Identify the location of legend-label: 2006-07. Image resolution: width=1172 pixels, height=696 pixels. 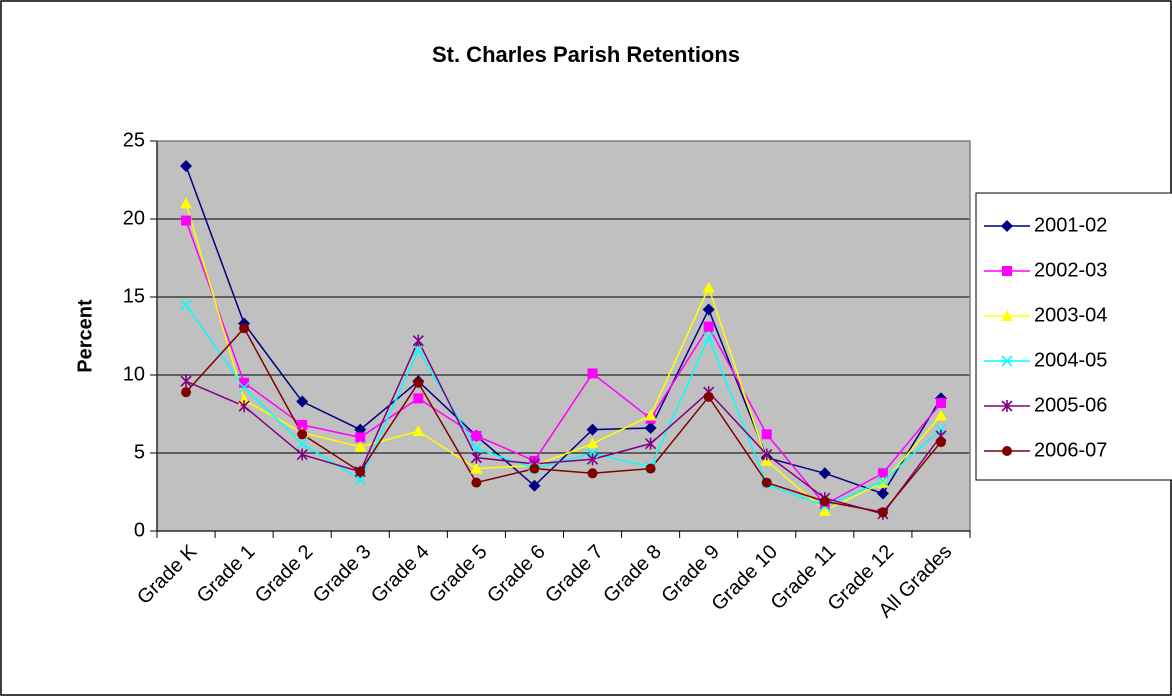
(1070, 450).